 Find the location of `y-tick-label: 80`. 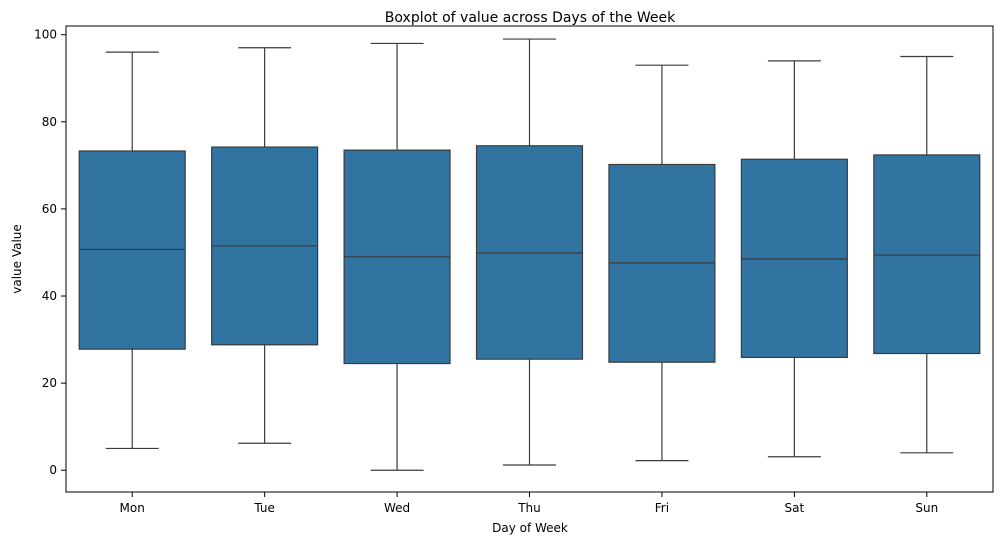

y-tick-label: 80 is located at coordinates (49, 122).